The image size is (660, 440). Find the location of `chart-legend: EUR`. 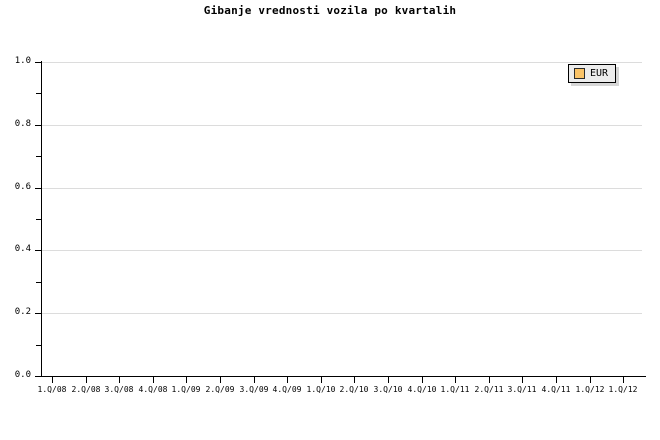

chart-legend: EUR is located at coordinates (592, 73).